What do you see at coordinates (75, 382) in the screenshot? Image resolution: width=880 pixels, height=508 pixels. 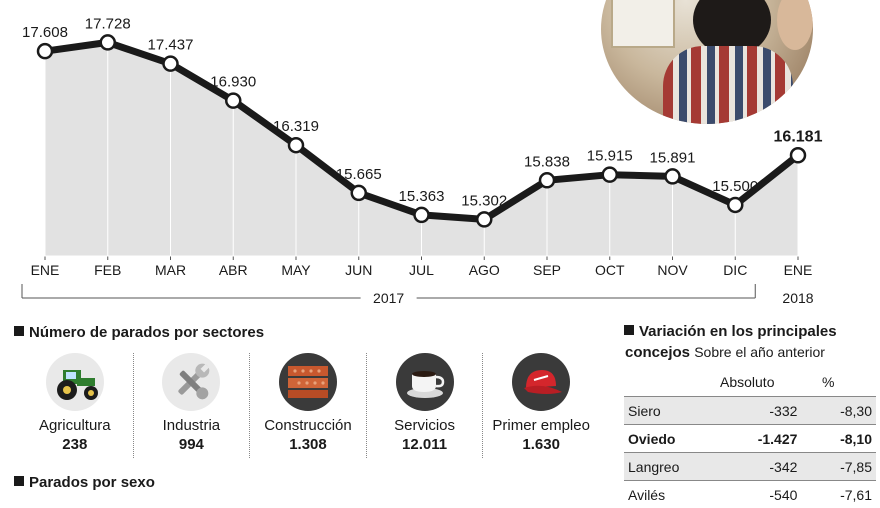 I see `tractor-icon` at bounding box center [75, 382].